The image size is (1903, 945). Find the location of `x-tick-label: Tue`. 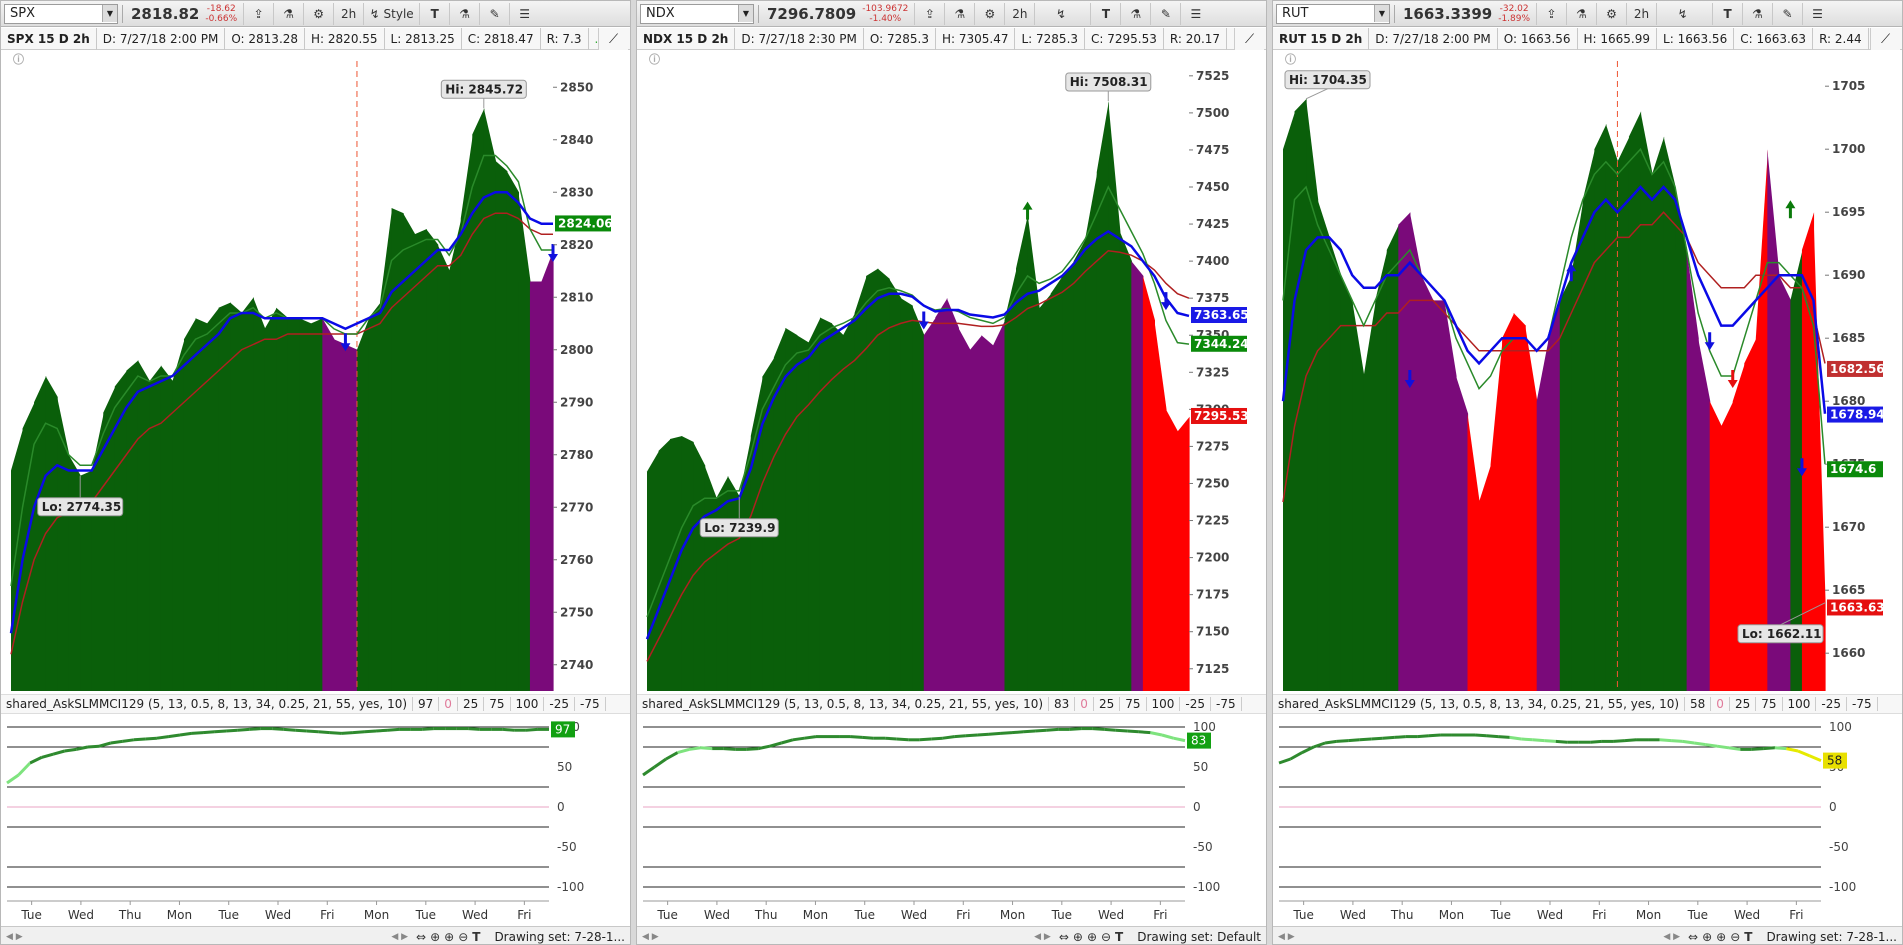

x-tick-label: Tue is located at coordinates (31, 915).